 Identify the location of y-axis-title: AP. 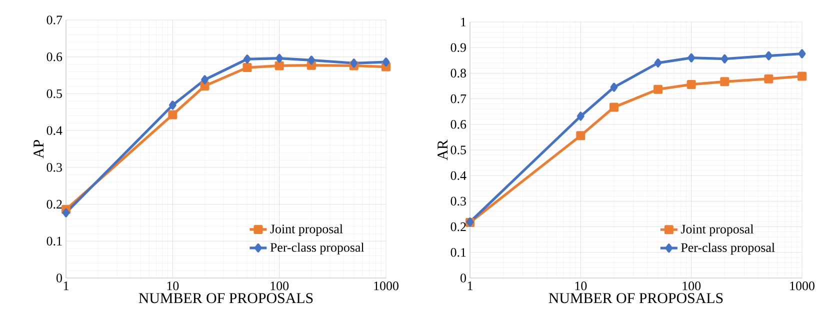
(39, 149).